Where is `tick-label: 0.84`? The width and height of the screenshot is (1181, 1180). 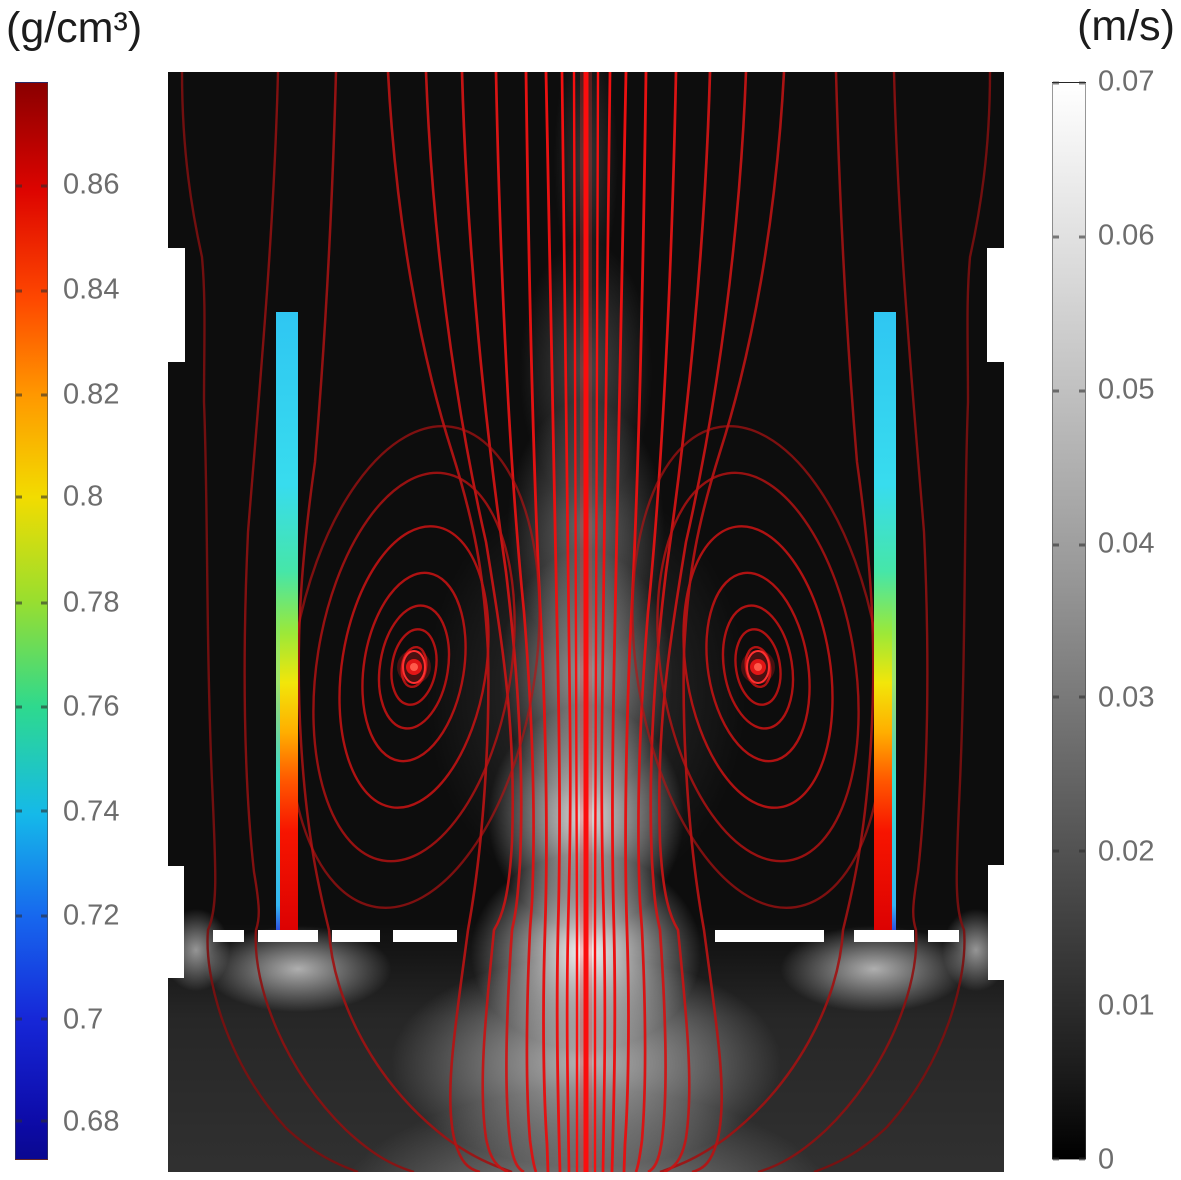
tick-label: 0.84 is located at coordinates (91, 289).